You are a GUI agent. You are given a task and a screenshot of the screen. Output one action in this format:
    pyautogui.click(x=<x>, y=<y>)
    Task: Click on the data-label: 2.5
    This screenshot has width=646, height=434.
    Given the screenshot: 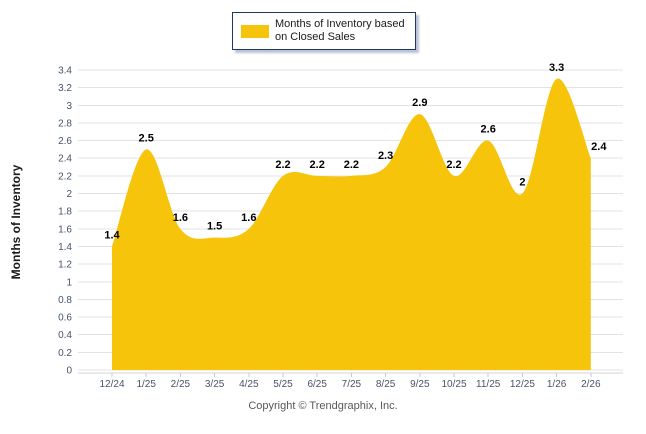 What is the action you would take?
    pyautogui.click(x=146, y=138)
    